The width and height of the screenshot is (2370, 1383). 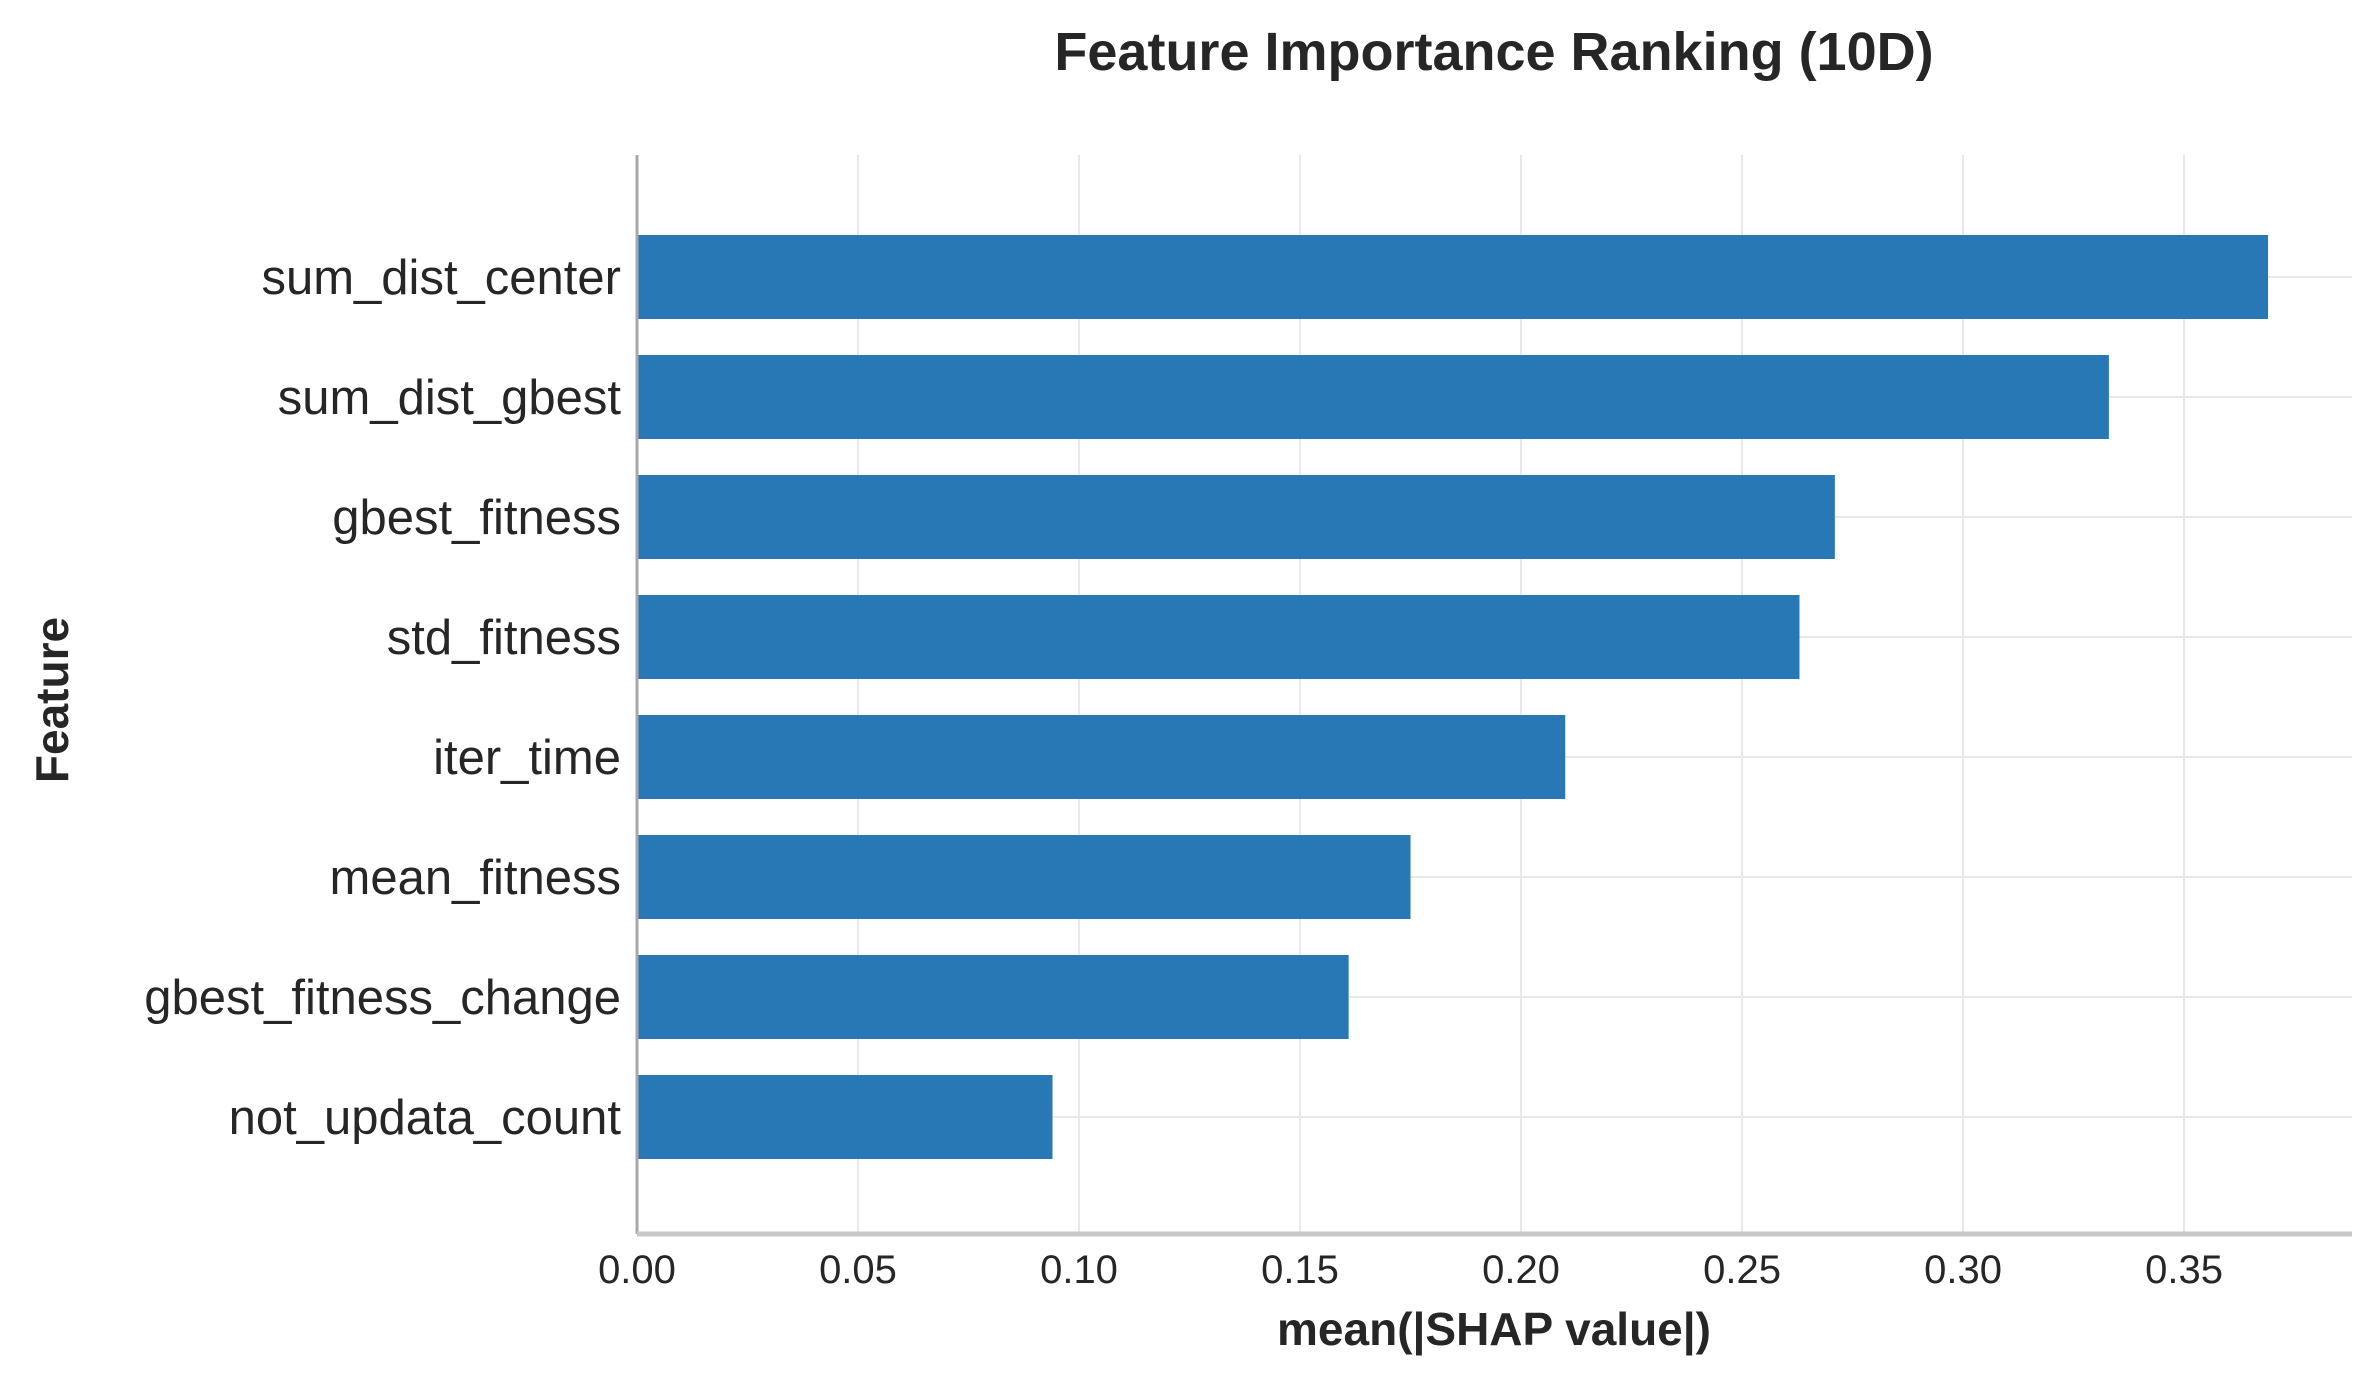 What do you see at coordinates (52, 700) in the screenshot?
I see `y-axis-title: Feature` at bounding box center [52, 700].